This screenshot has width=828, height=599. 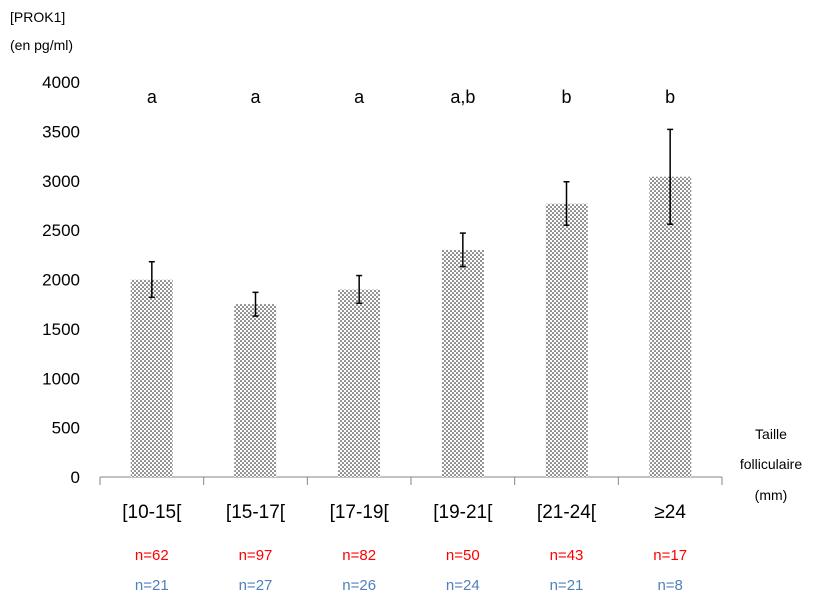 I want to click on y-tick-label: 500, so click(x=66, y=428).